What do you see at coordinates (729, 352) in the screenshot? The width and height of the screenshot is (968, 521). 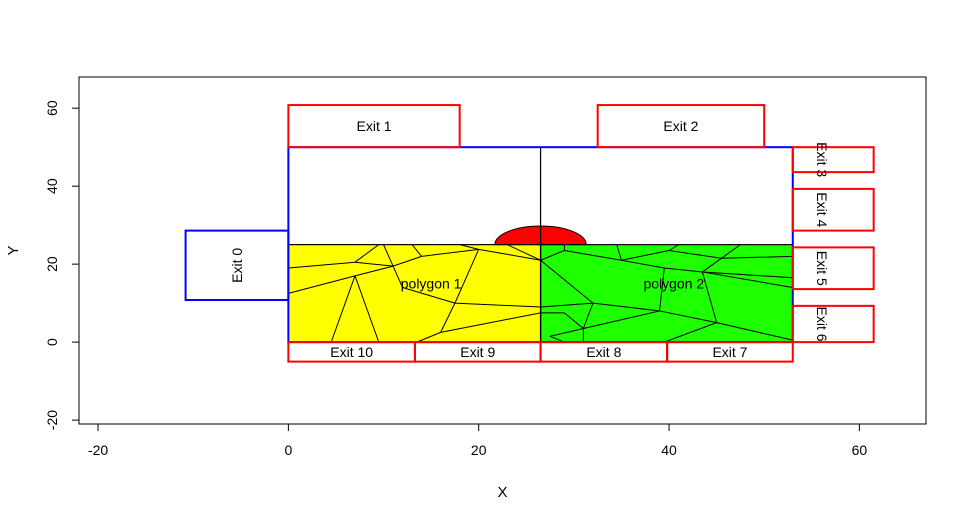 I see `exit-label-6: Exit 7` at bounding box center [729, 352].